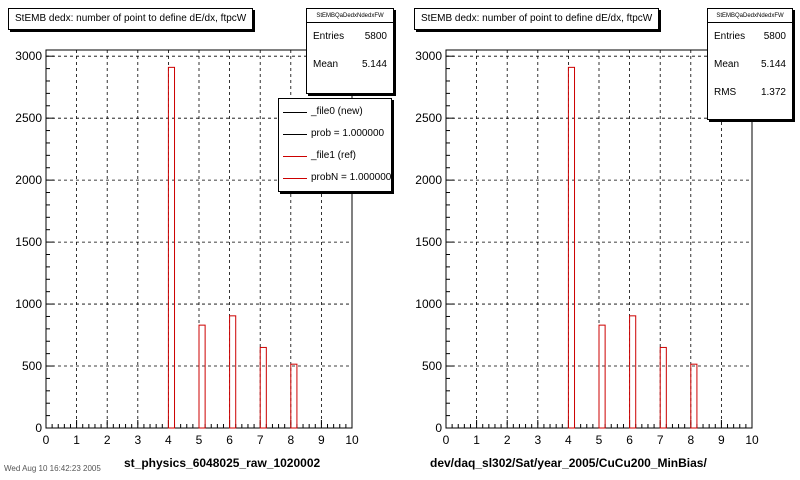 Image resolution: width=800 pixels, height=480 pixels. Describe the element at coordinates (446, 440) in the screenshot. I see `right-x-tick-label: 0` at that location.